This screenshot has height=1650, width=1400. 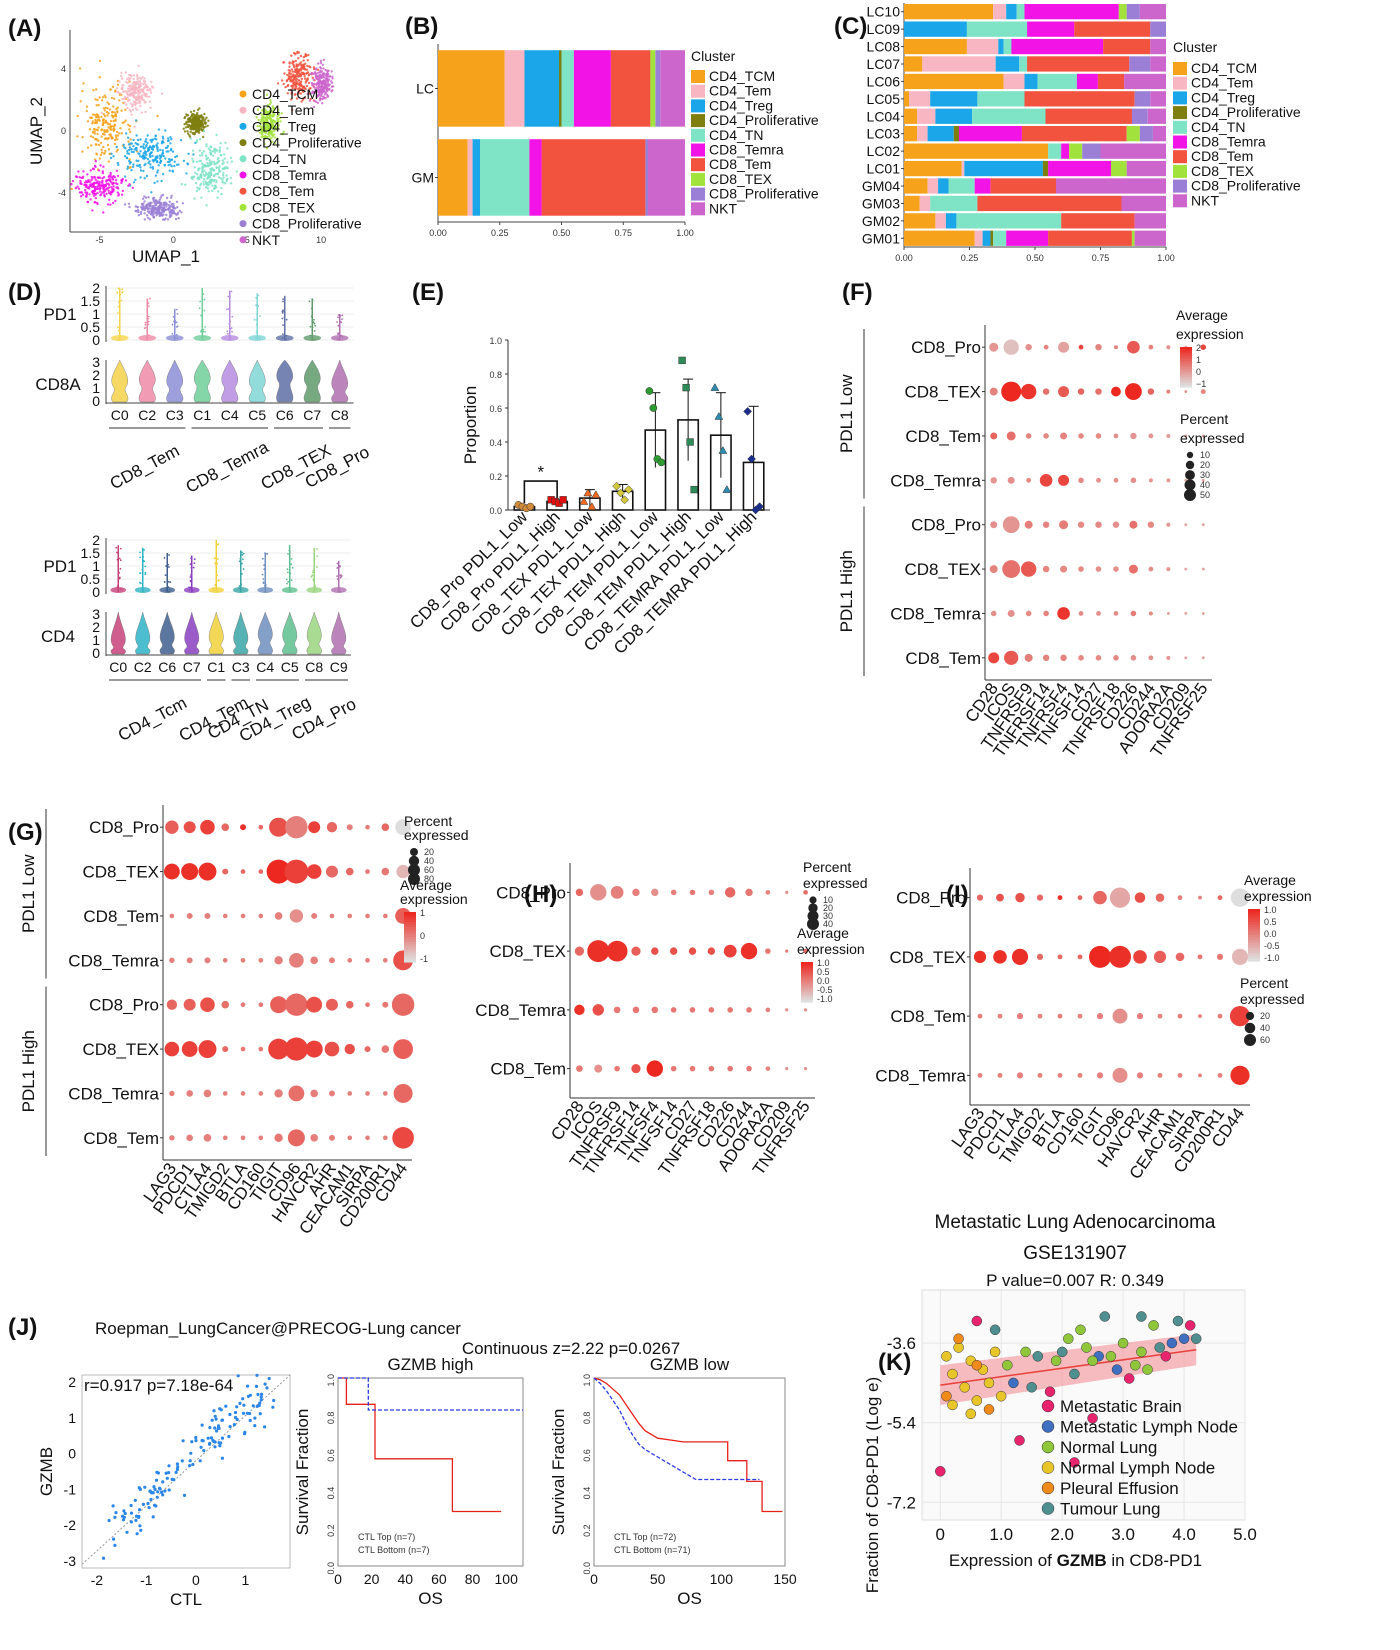 What do you see at coordinates (1133, 436) in the screenshot?
I see `dot-cd226` at bounding box center [1133, 436].